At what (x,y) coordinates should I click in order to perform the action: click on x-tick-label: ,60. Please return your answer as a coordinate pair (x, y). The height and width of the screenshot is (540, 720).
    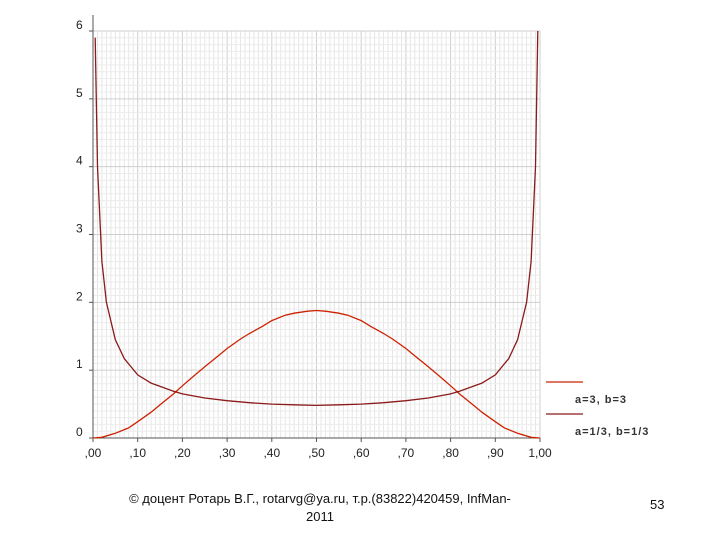
    Looking at the image, I should click on (361, 453).